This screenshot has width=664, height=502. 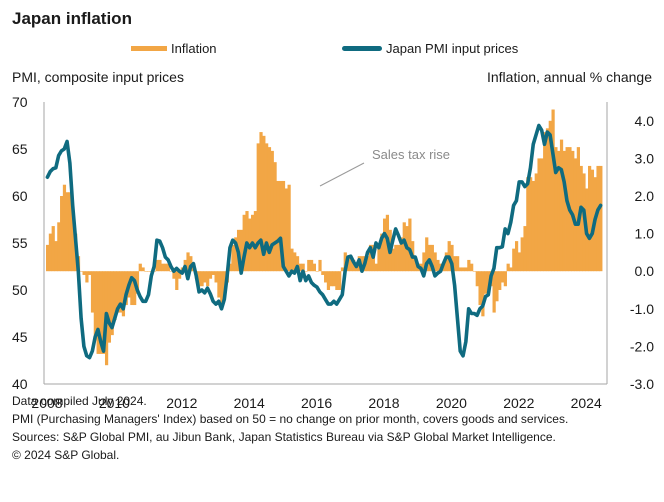 I want to click on x-tick-label: 2014, so click(x=249, y=403).